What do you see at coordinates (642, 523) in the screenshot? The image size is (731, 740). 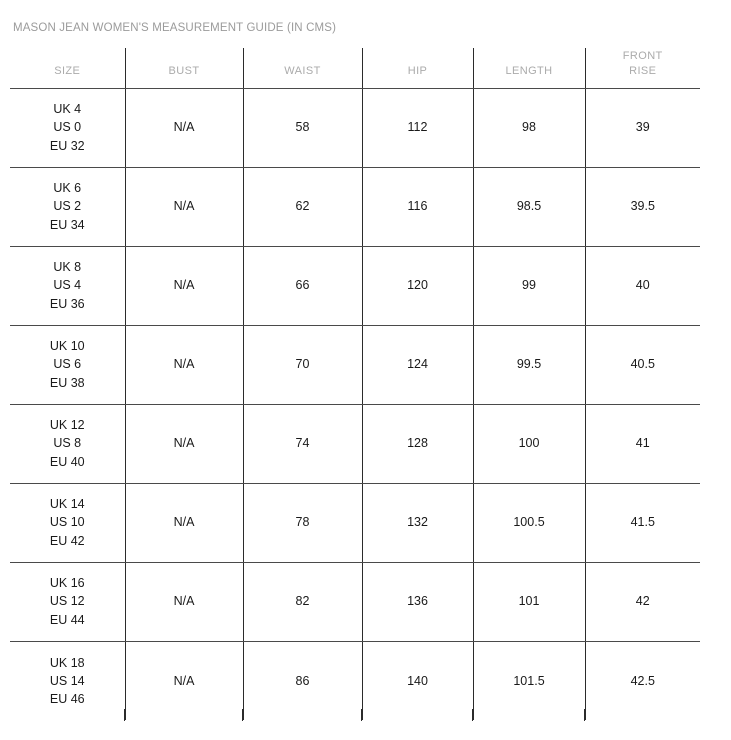 I see `cell-front-rise: 41.5` at bounding box center [642, 523].